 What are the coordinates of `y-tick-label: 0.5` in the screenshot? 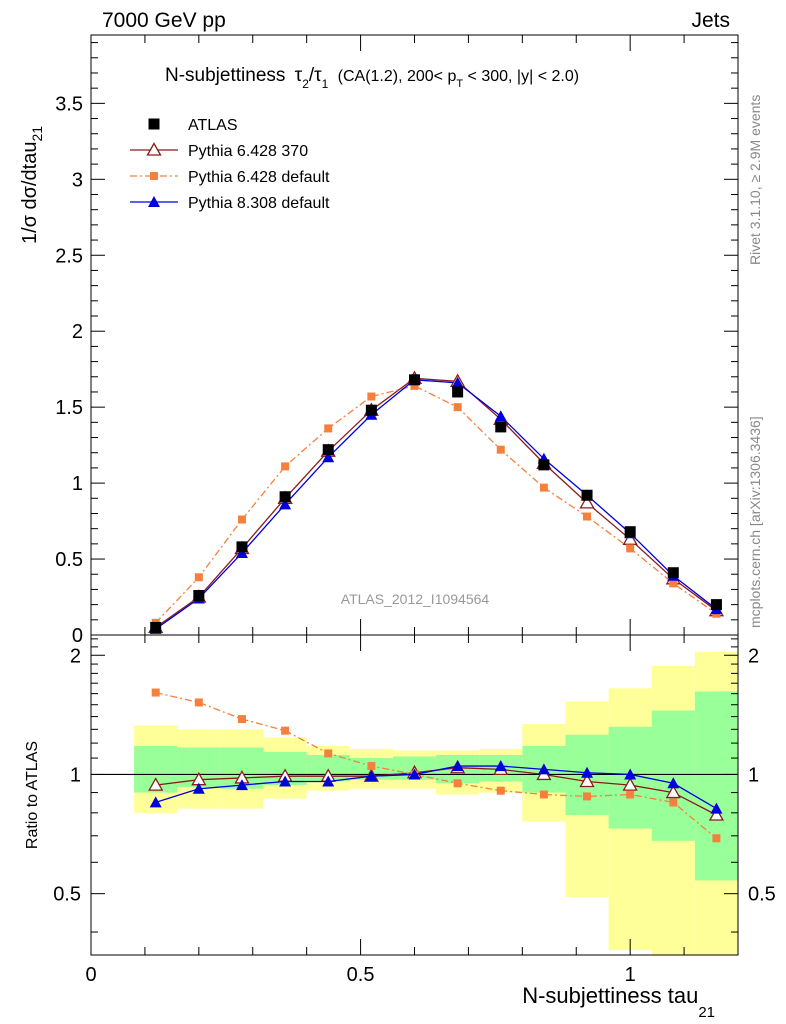 It's located at (69, 560).